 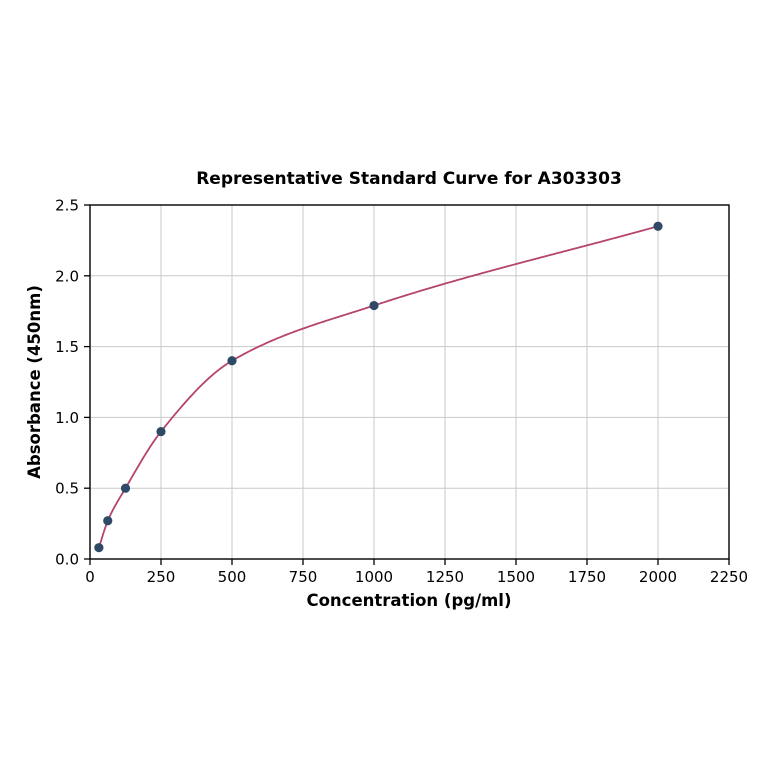 I want to click on y-tick-label: 2.0, so click(x=67, y=276).